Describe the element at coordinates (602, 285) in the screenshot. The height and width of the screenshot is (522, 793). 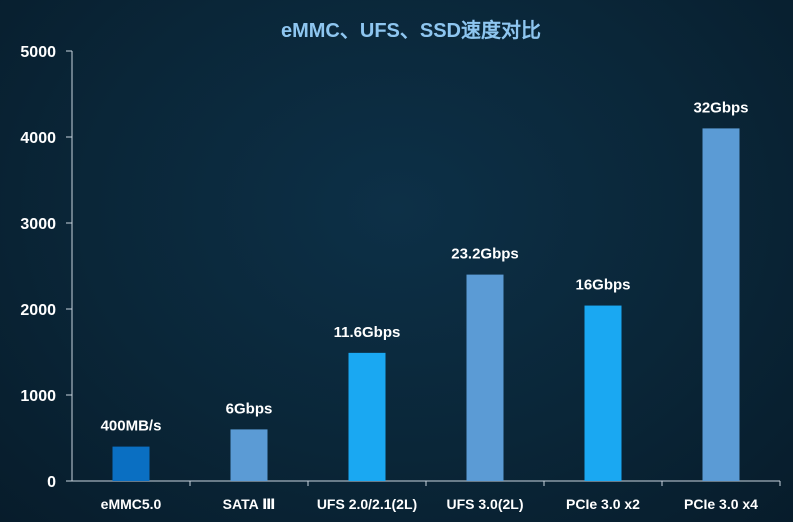
I see `data-label: 16Gbps` at that location.